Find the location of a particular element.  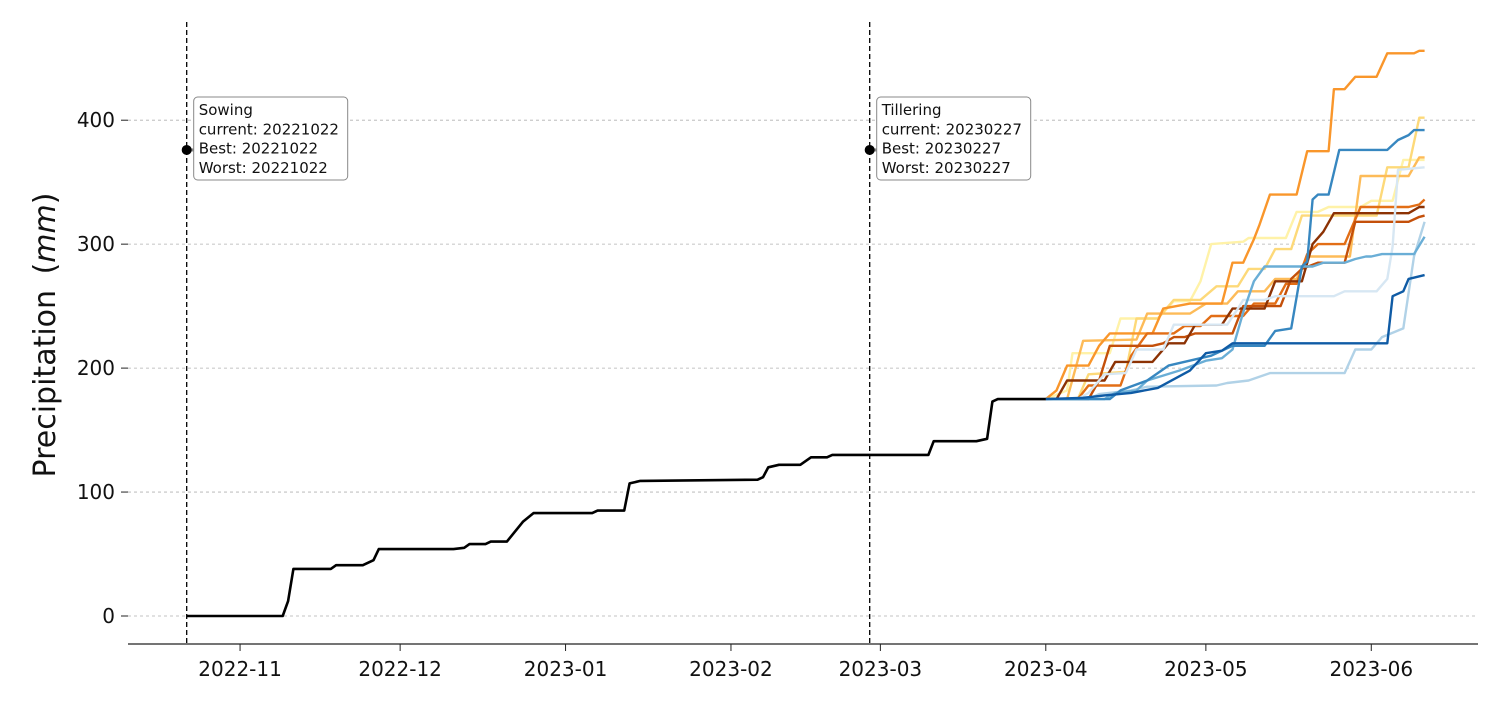

annotation-date-line: Best: 20221022 is located at coordinates (258, 149).